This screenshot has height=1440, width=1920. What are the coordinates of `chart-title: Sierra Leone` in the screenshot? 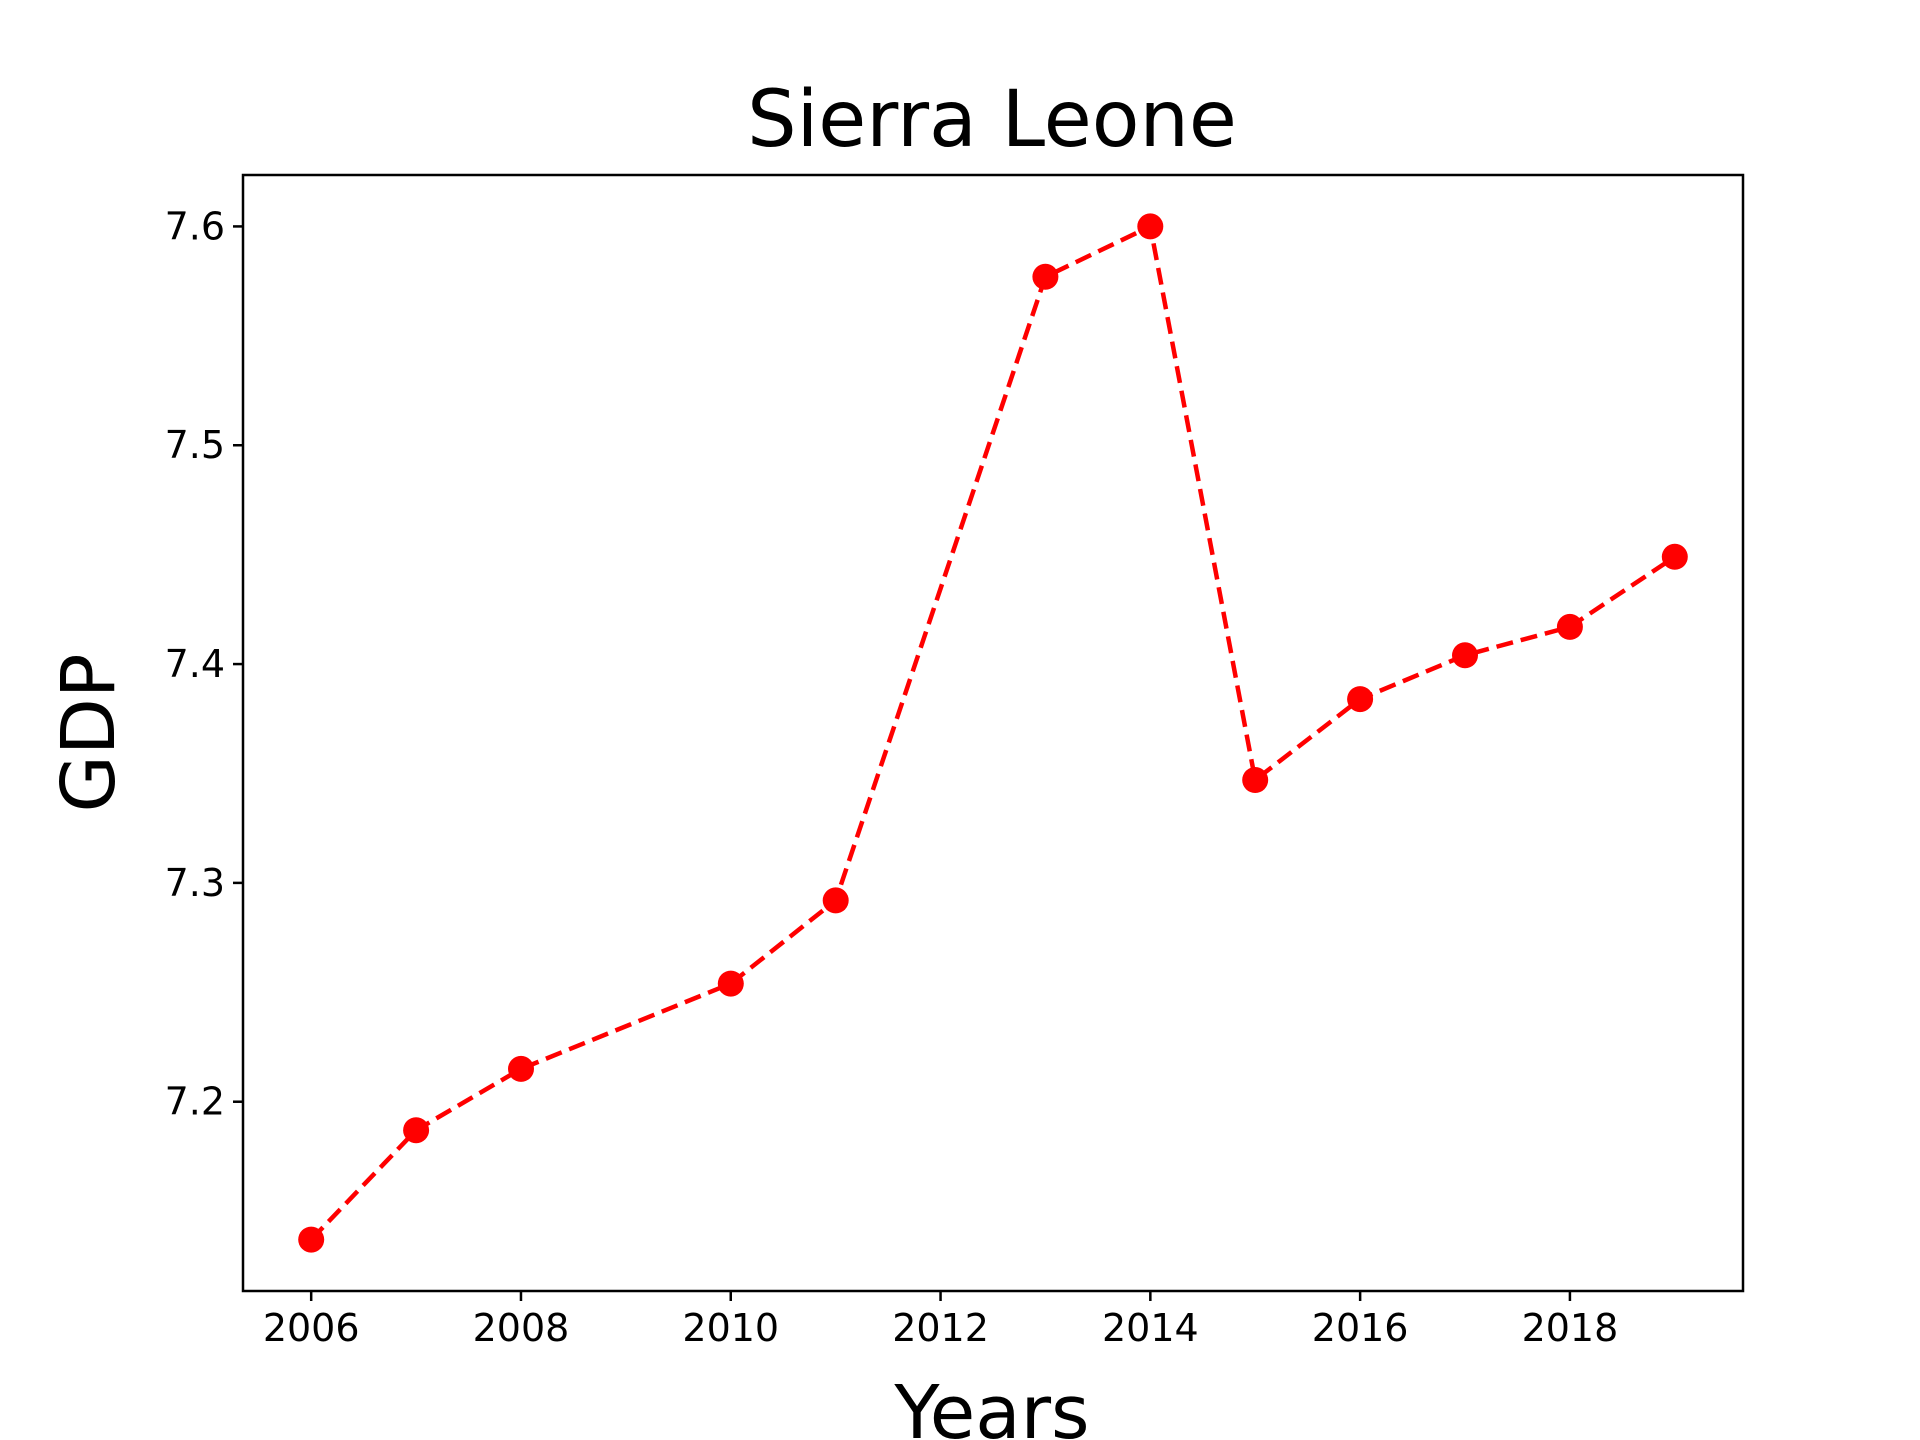 It's located at (992, 120).